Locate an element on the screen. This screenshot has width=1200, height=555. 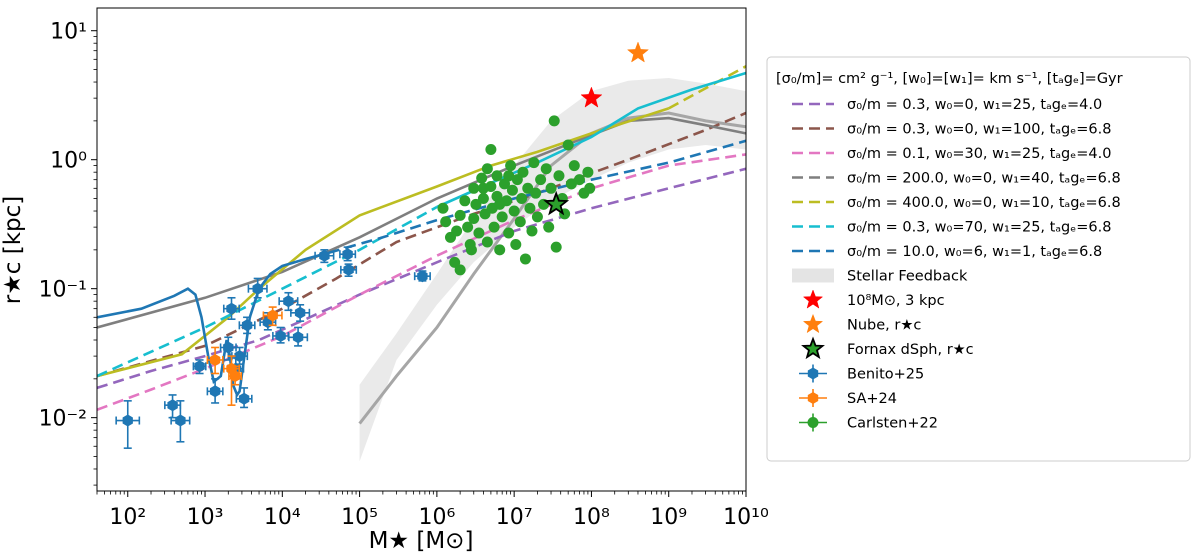
x-tick-label-5: 10⁷ is located at coordinates (514, 517).